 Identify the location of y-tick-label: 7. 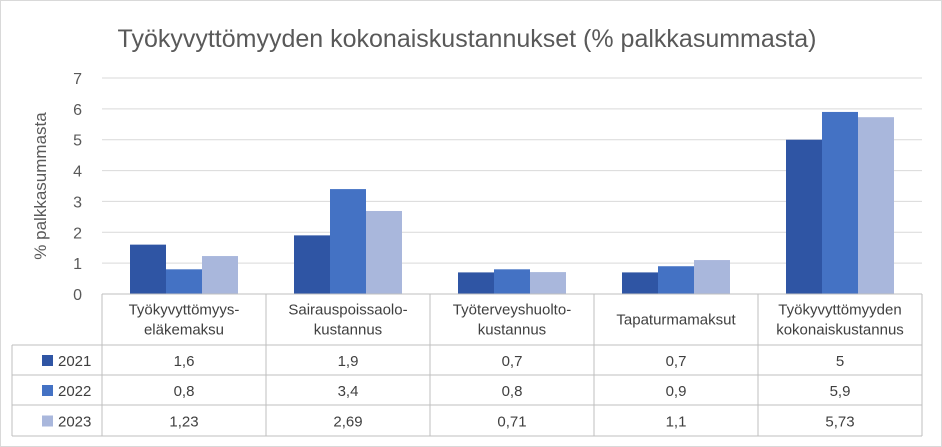
(77, 79).